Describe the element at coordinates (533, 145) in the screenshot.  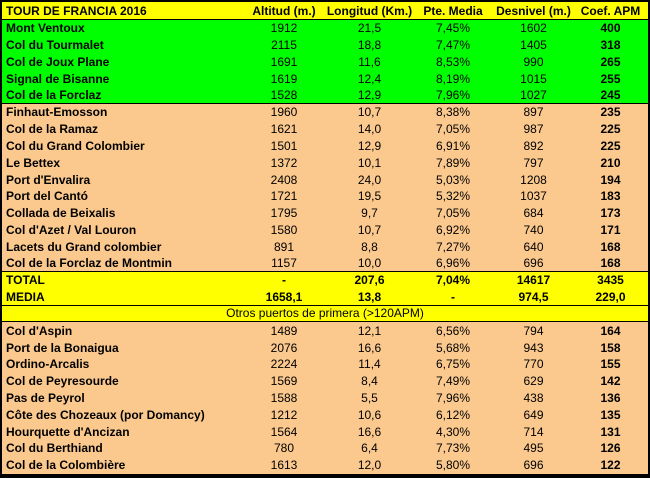
I see `cell-desnivel: 892` at that location.